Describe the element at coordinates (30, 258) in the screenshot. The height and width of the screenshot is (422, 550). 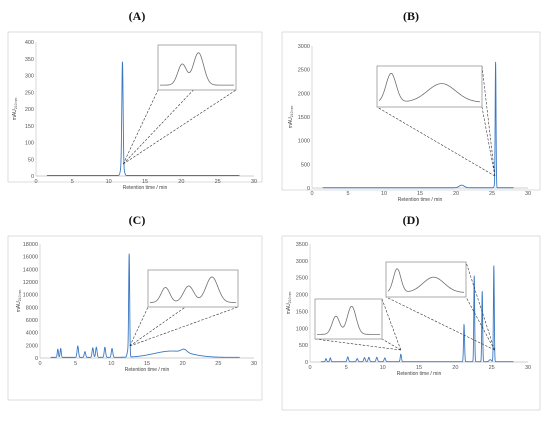
I see `y-tick-label: 16000` at that location.